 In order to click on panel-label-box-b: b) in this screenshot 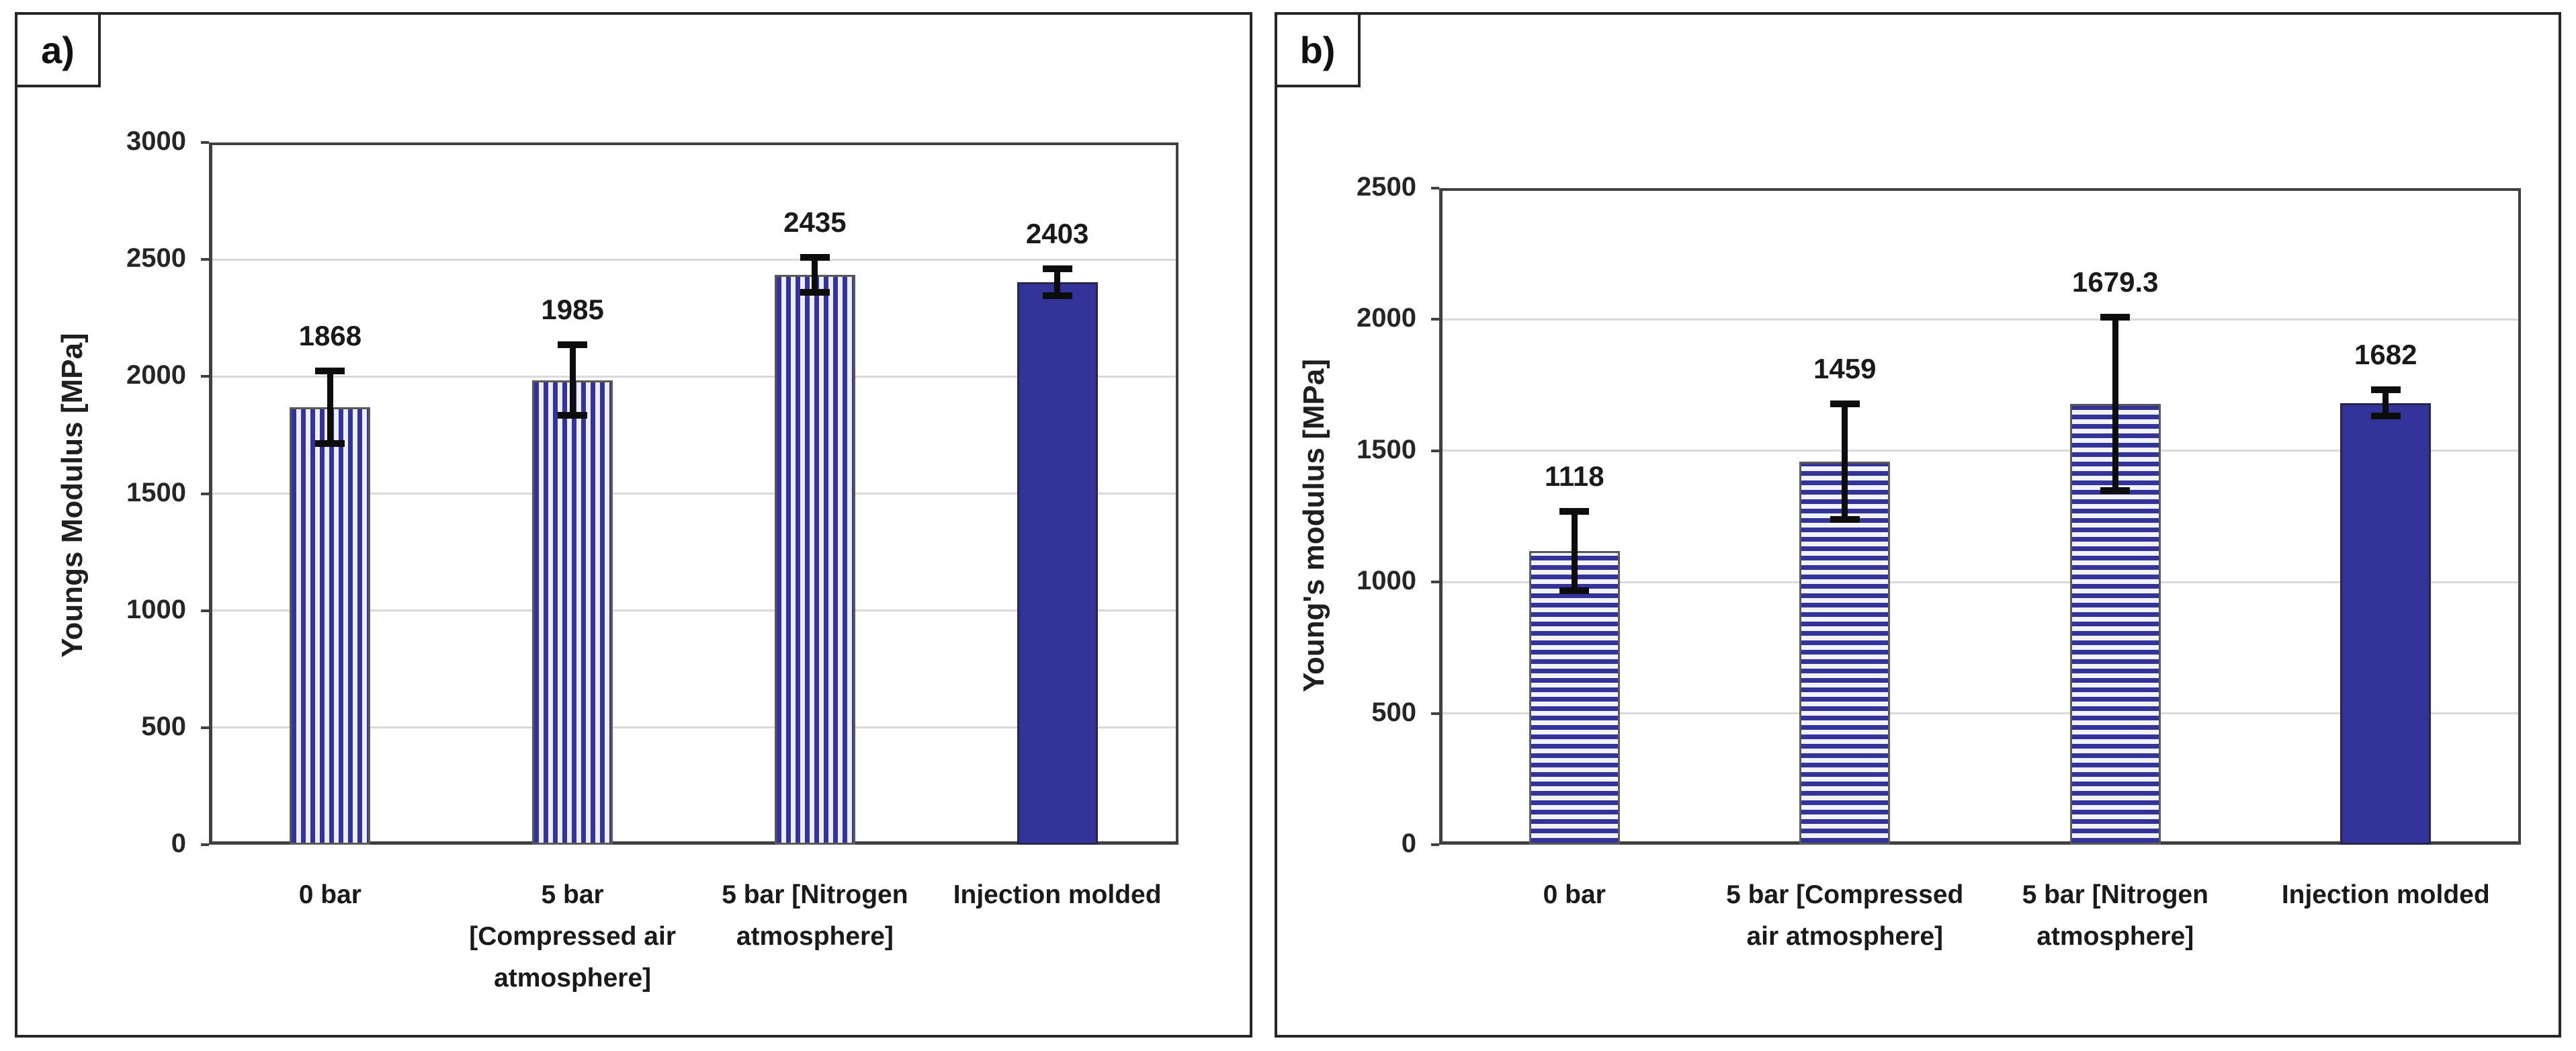, I will do `click(1318, 49)`.